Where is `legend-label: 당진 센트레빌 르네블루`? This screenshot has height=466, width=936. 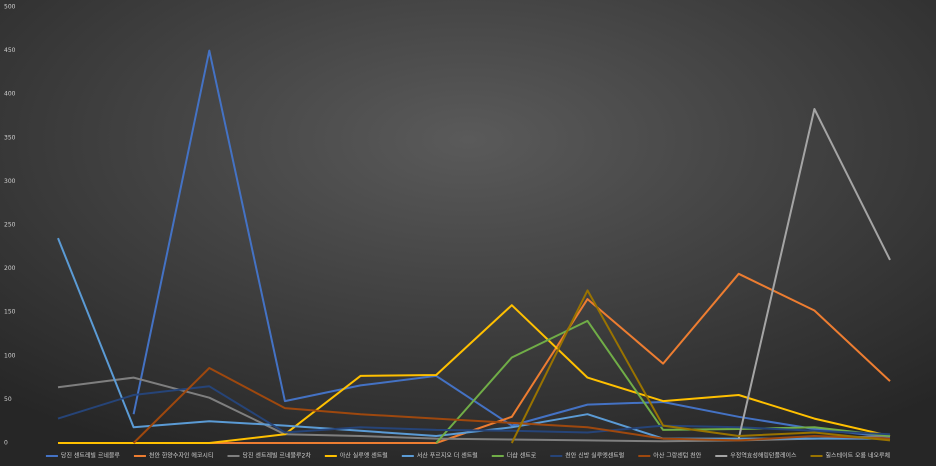 legend-label: 당진 센트레빌 르네블루 is located at coordinates (90, 456).